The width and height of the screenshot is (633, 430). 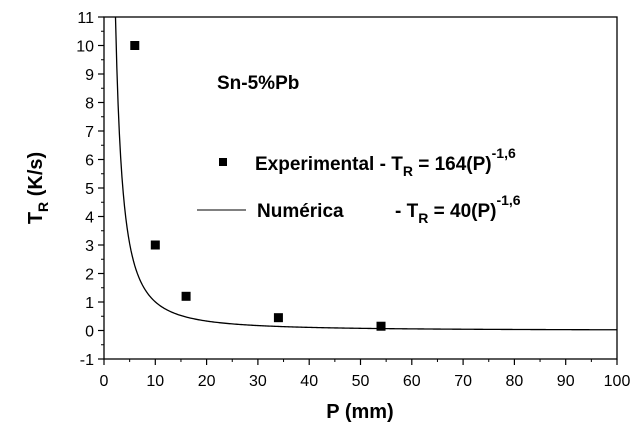 What do you see at coordinates (617, 381) in the screenshot?
I see `x-tick-label: 100` at bounding box center [617, 381].